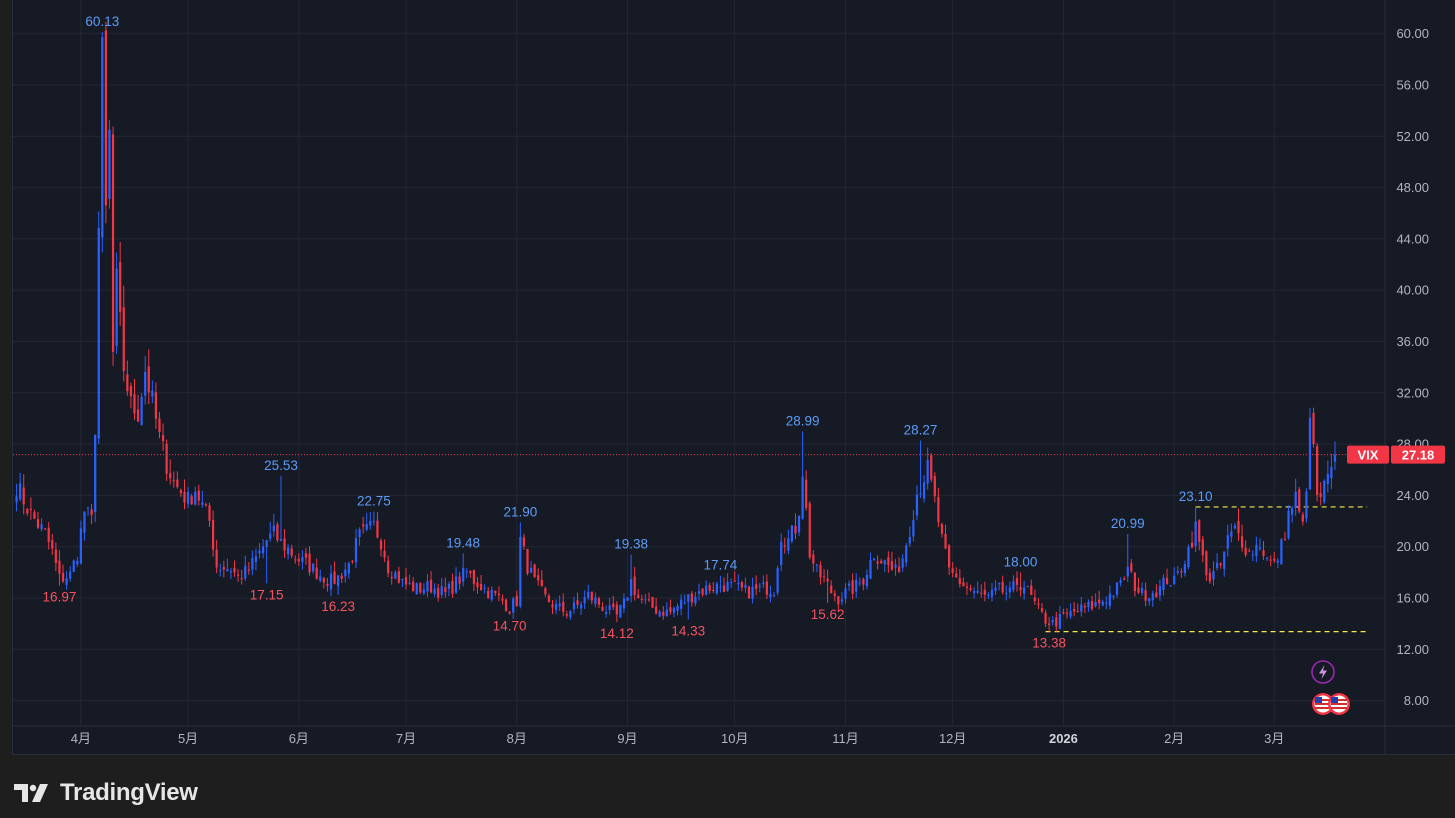 The height and width of the screenshot is (818, 1455). What do you see at coordinates (1330, 687) in the screenshot?
I see `event-markers` at bounding box center [1330, 687].